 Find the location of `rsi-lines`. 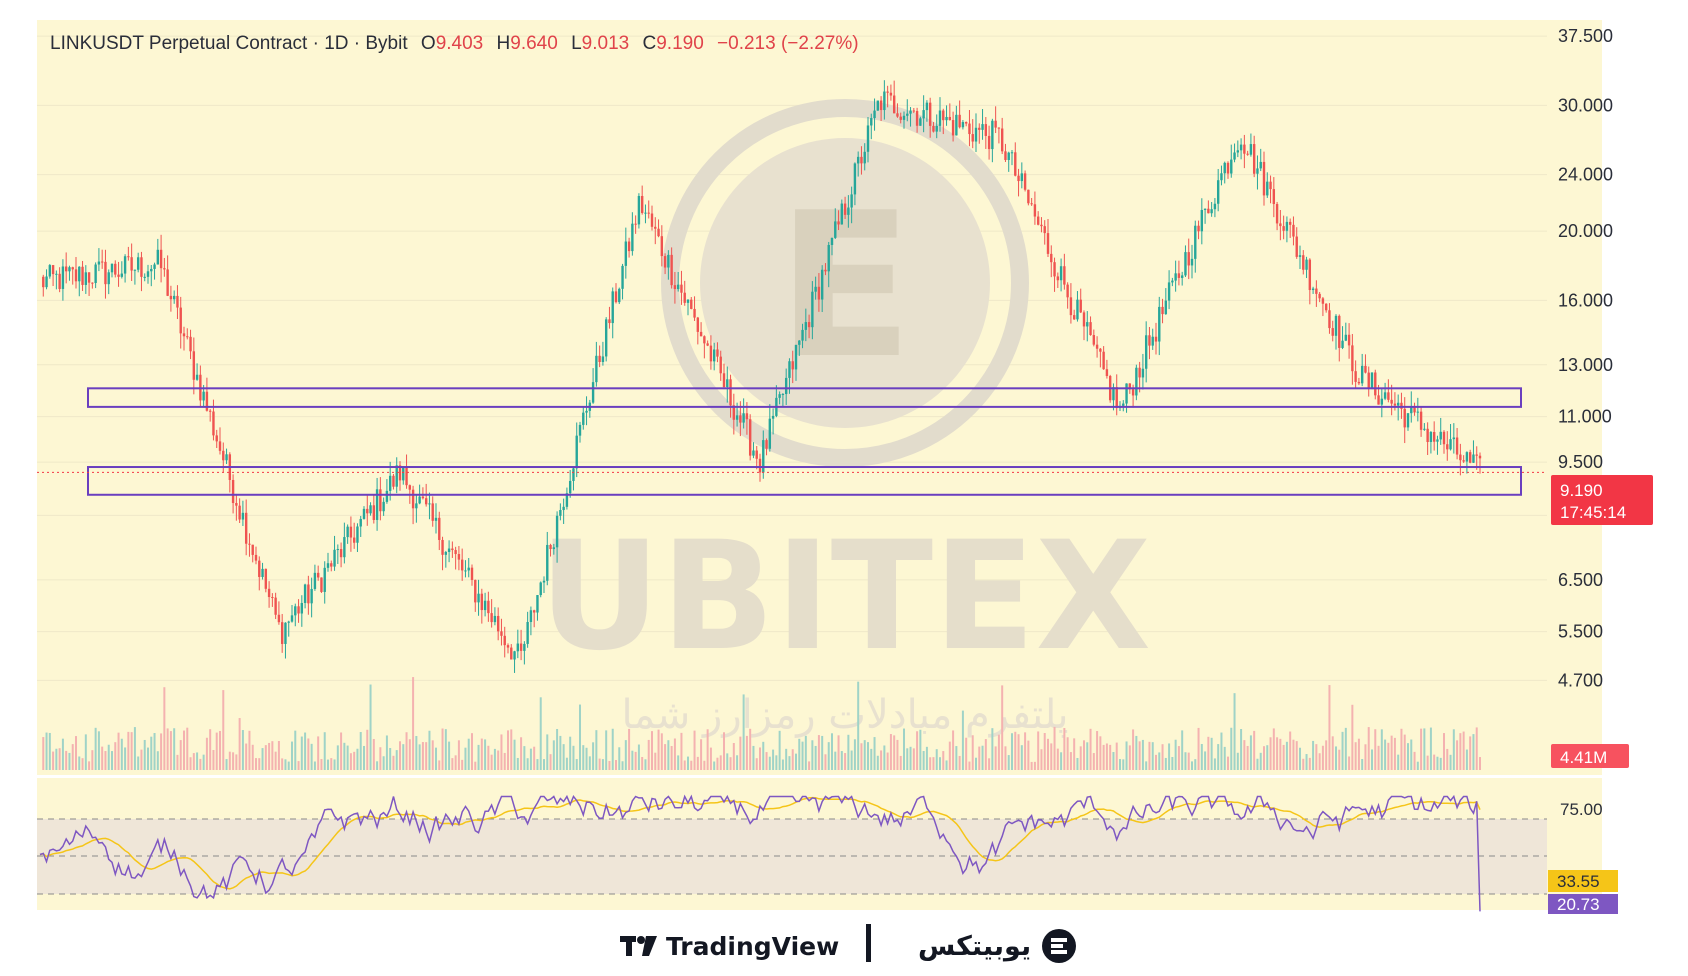

rsi-lines is located at coordinates (792, 853).